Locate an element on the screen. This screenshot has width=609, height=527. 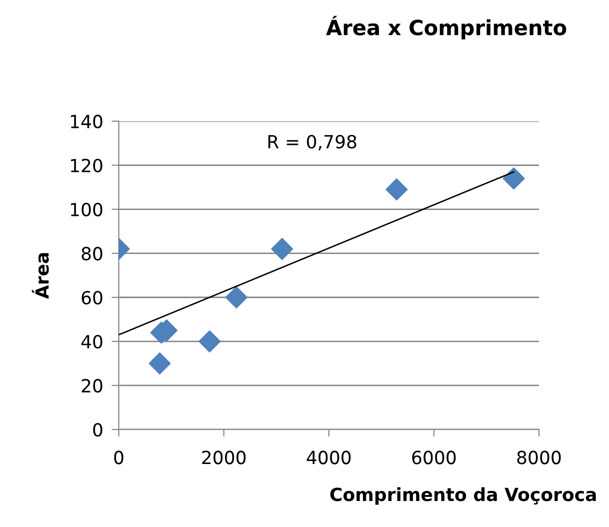
chart-title: Área x Comprimento is located at coordinates (446, 28).